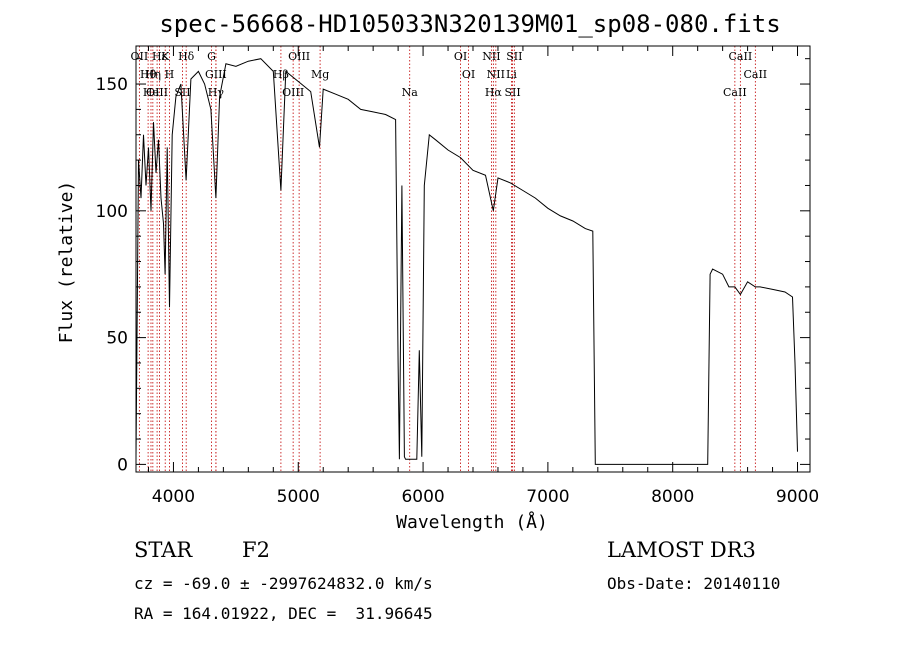  What do you see at coordinates (117, 339) in the screenshot?
I see `y-tick-label: 50` at bounding box center [117, 339].